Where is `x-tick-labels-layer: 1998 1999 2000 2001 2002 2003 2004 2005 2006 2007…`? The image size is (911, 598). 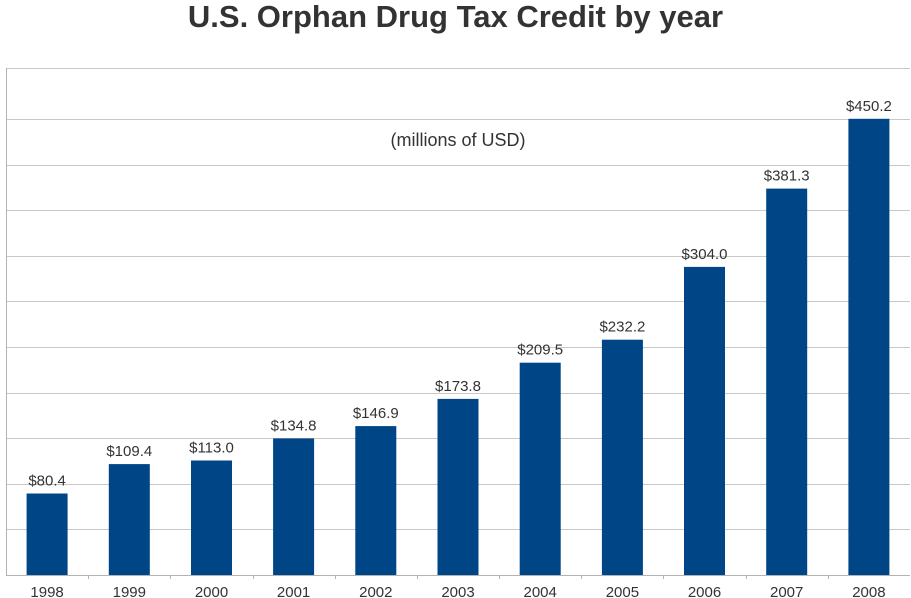 x-tick-labels-layer: 1998 1999 2000 2001 2002 2003 2004 2005 2006 2007… is located at coordinates (457, 591).